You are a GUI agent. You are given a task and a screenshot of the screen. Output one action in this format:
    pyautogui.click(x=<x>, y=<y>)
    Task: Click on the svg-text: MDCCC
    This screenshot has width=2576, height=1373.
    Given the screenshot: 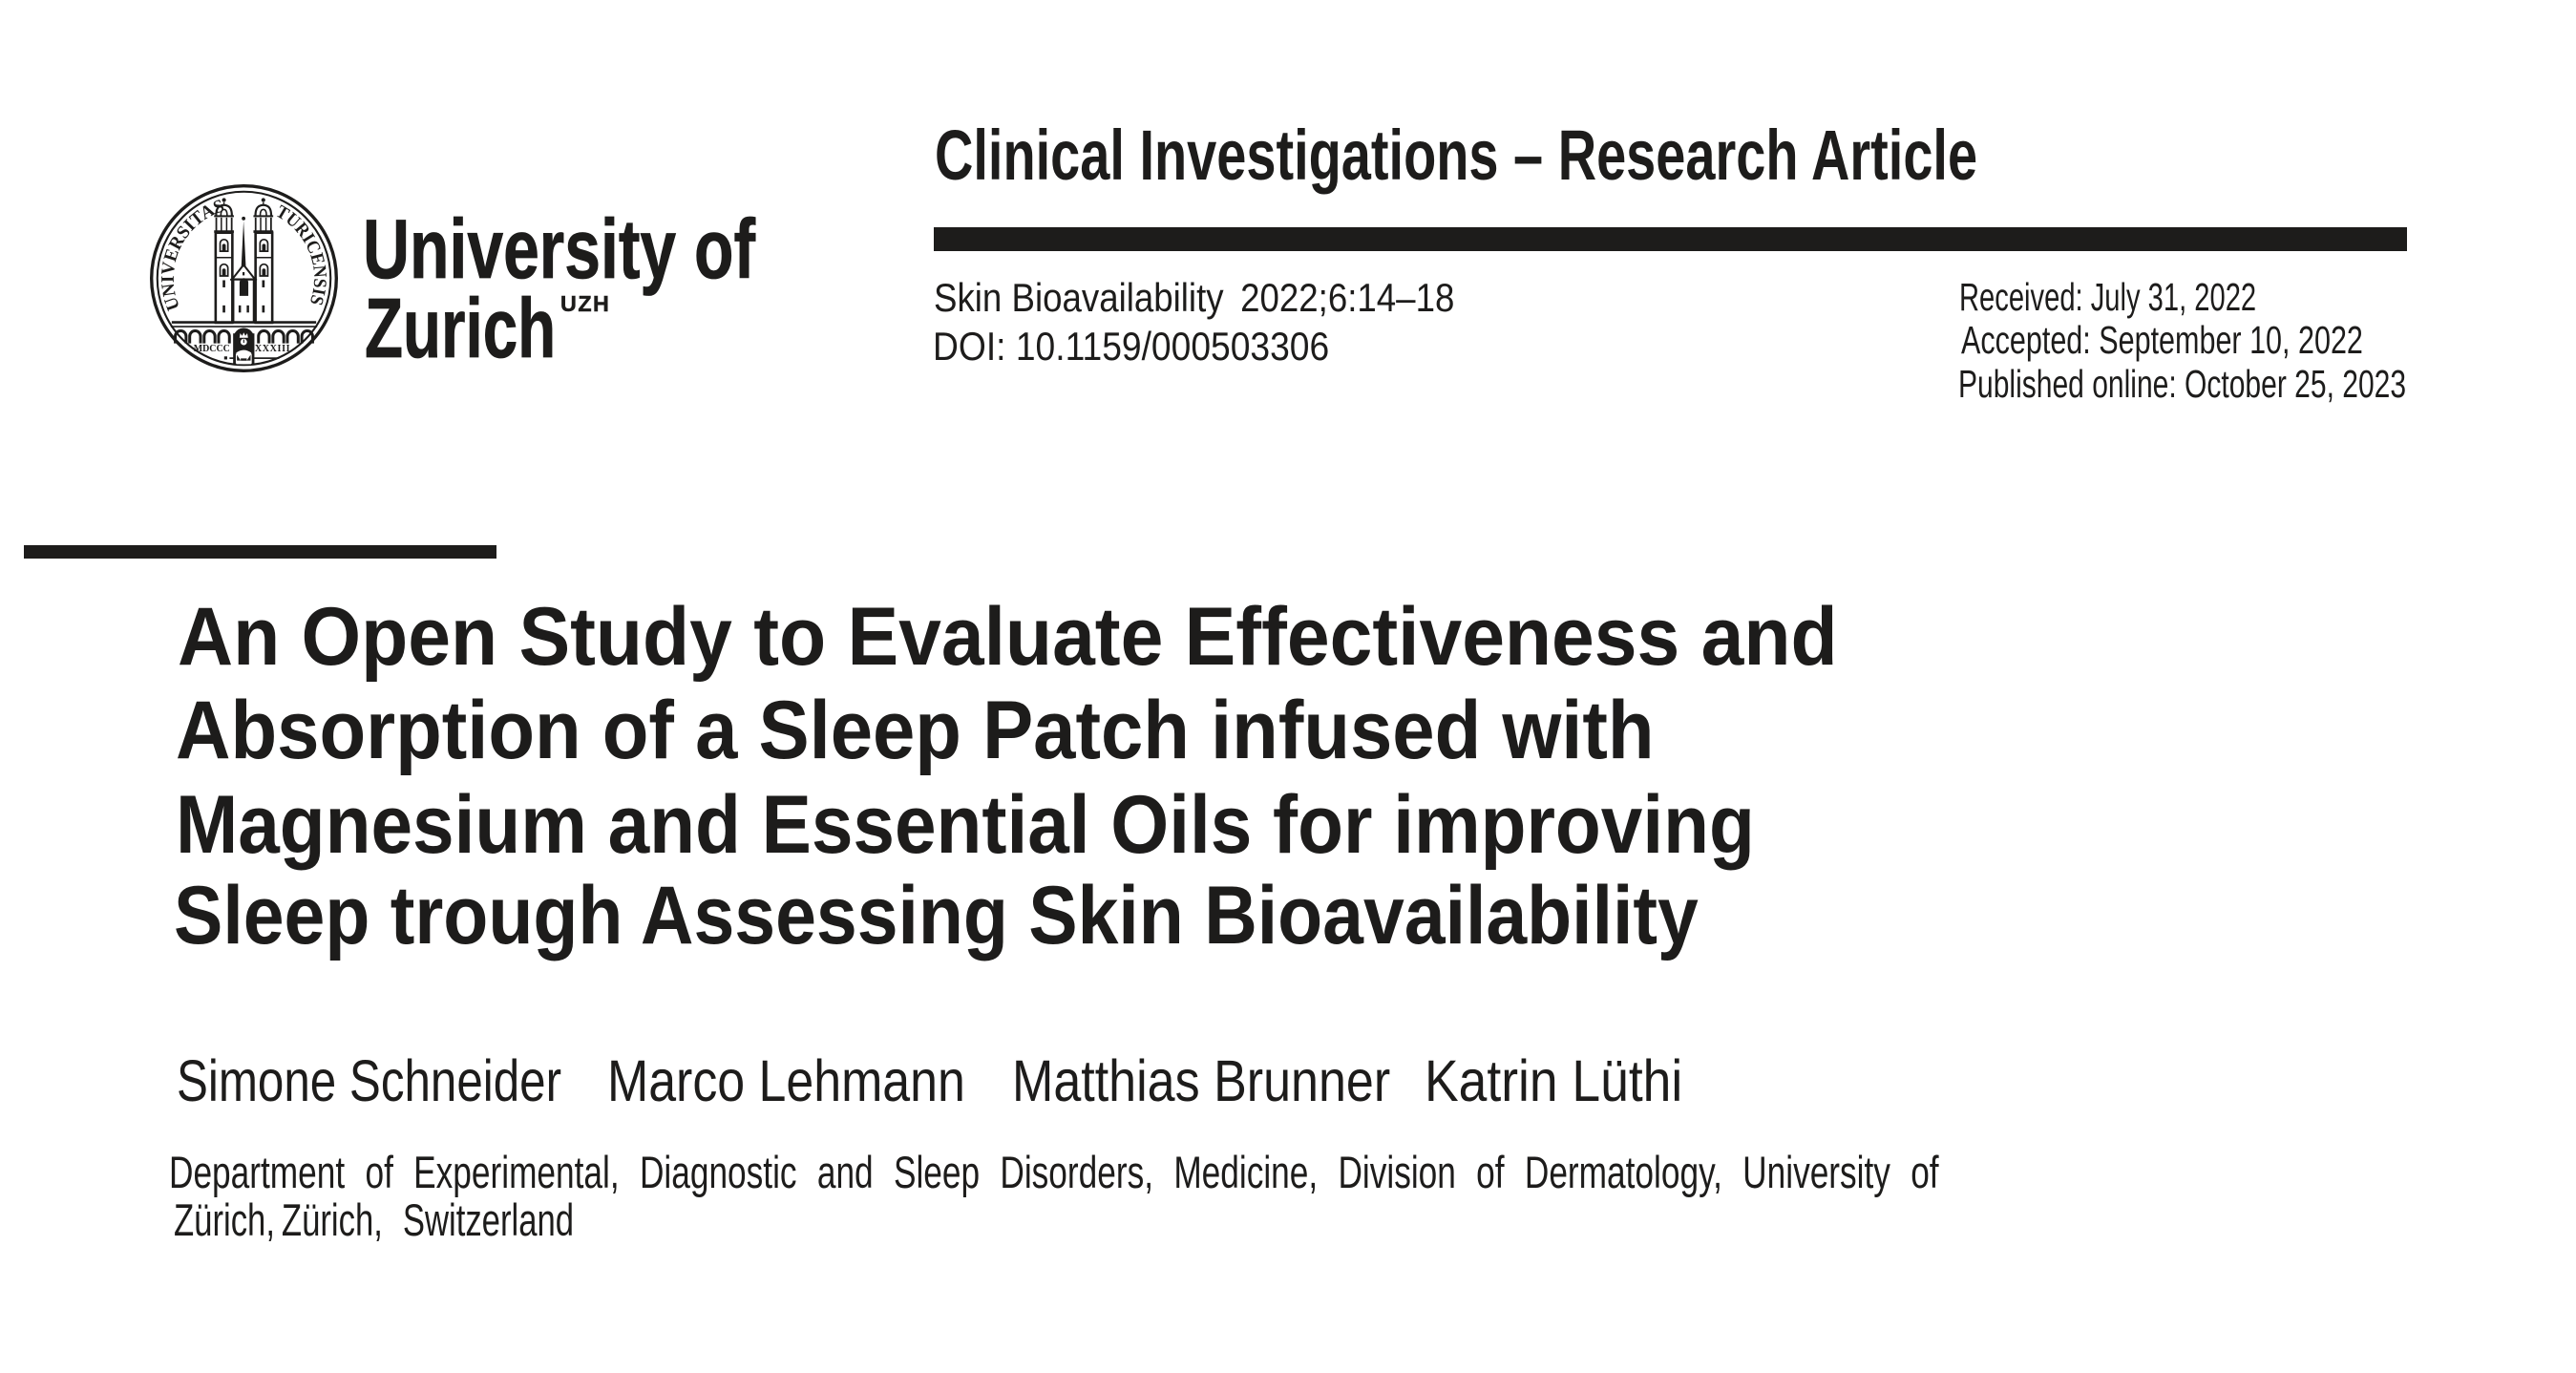 What is the action you would take?
    pyautogui.click(x=212, y=349)
    